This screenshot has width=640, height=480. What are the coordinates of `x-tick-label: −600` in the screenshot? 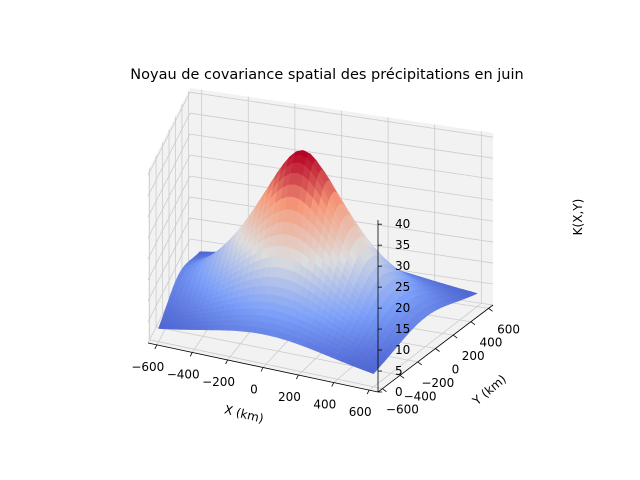 It's located at (147, 367).